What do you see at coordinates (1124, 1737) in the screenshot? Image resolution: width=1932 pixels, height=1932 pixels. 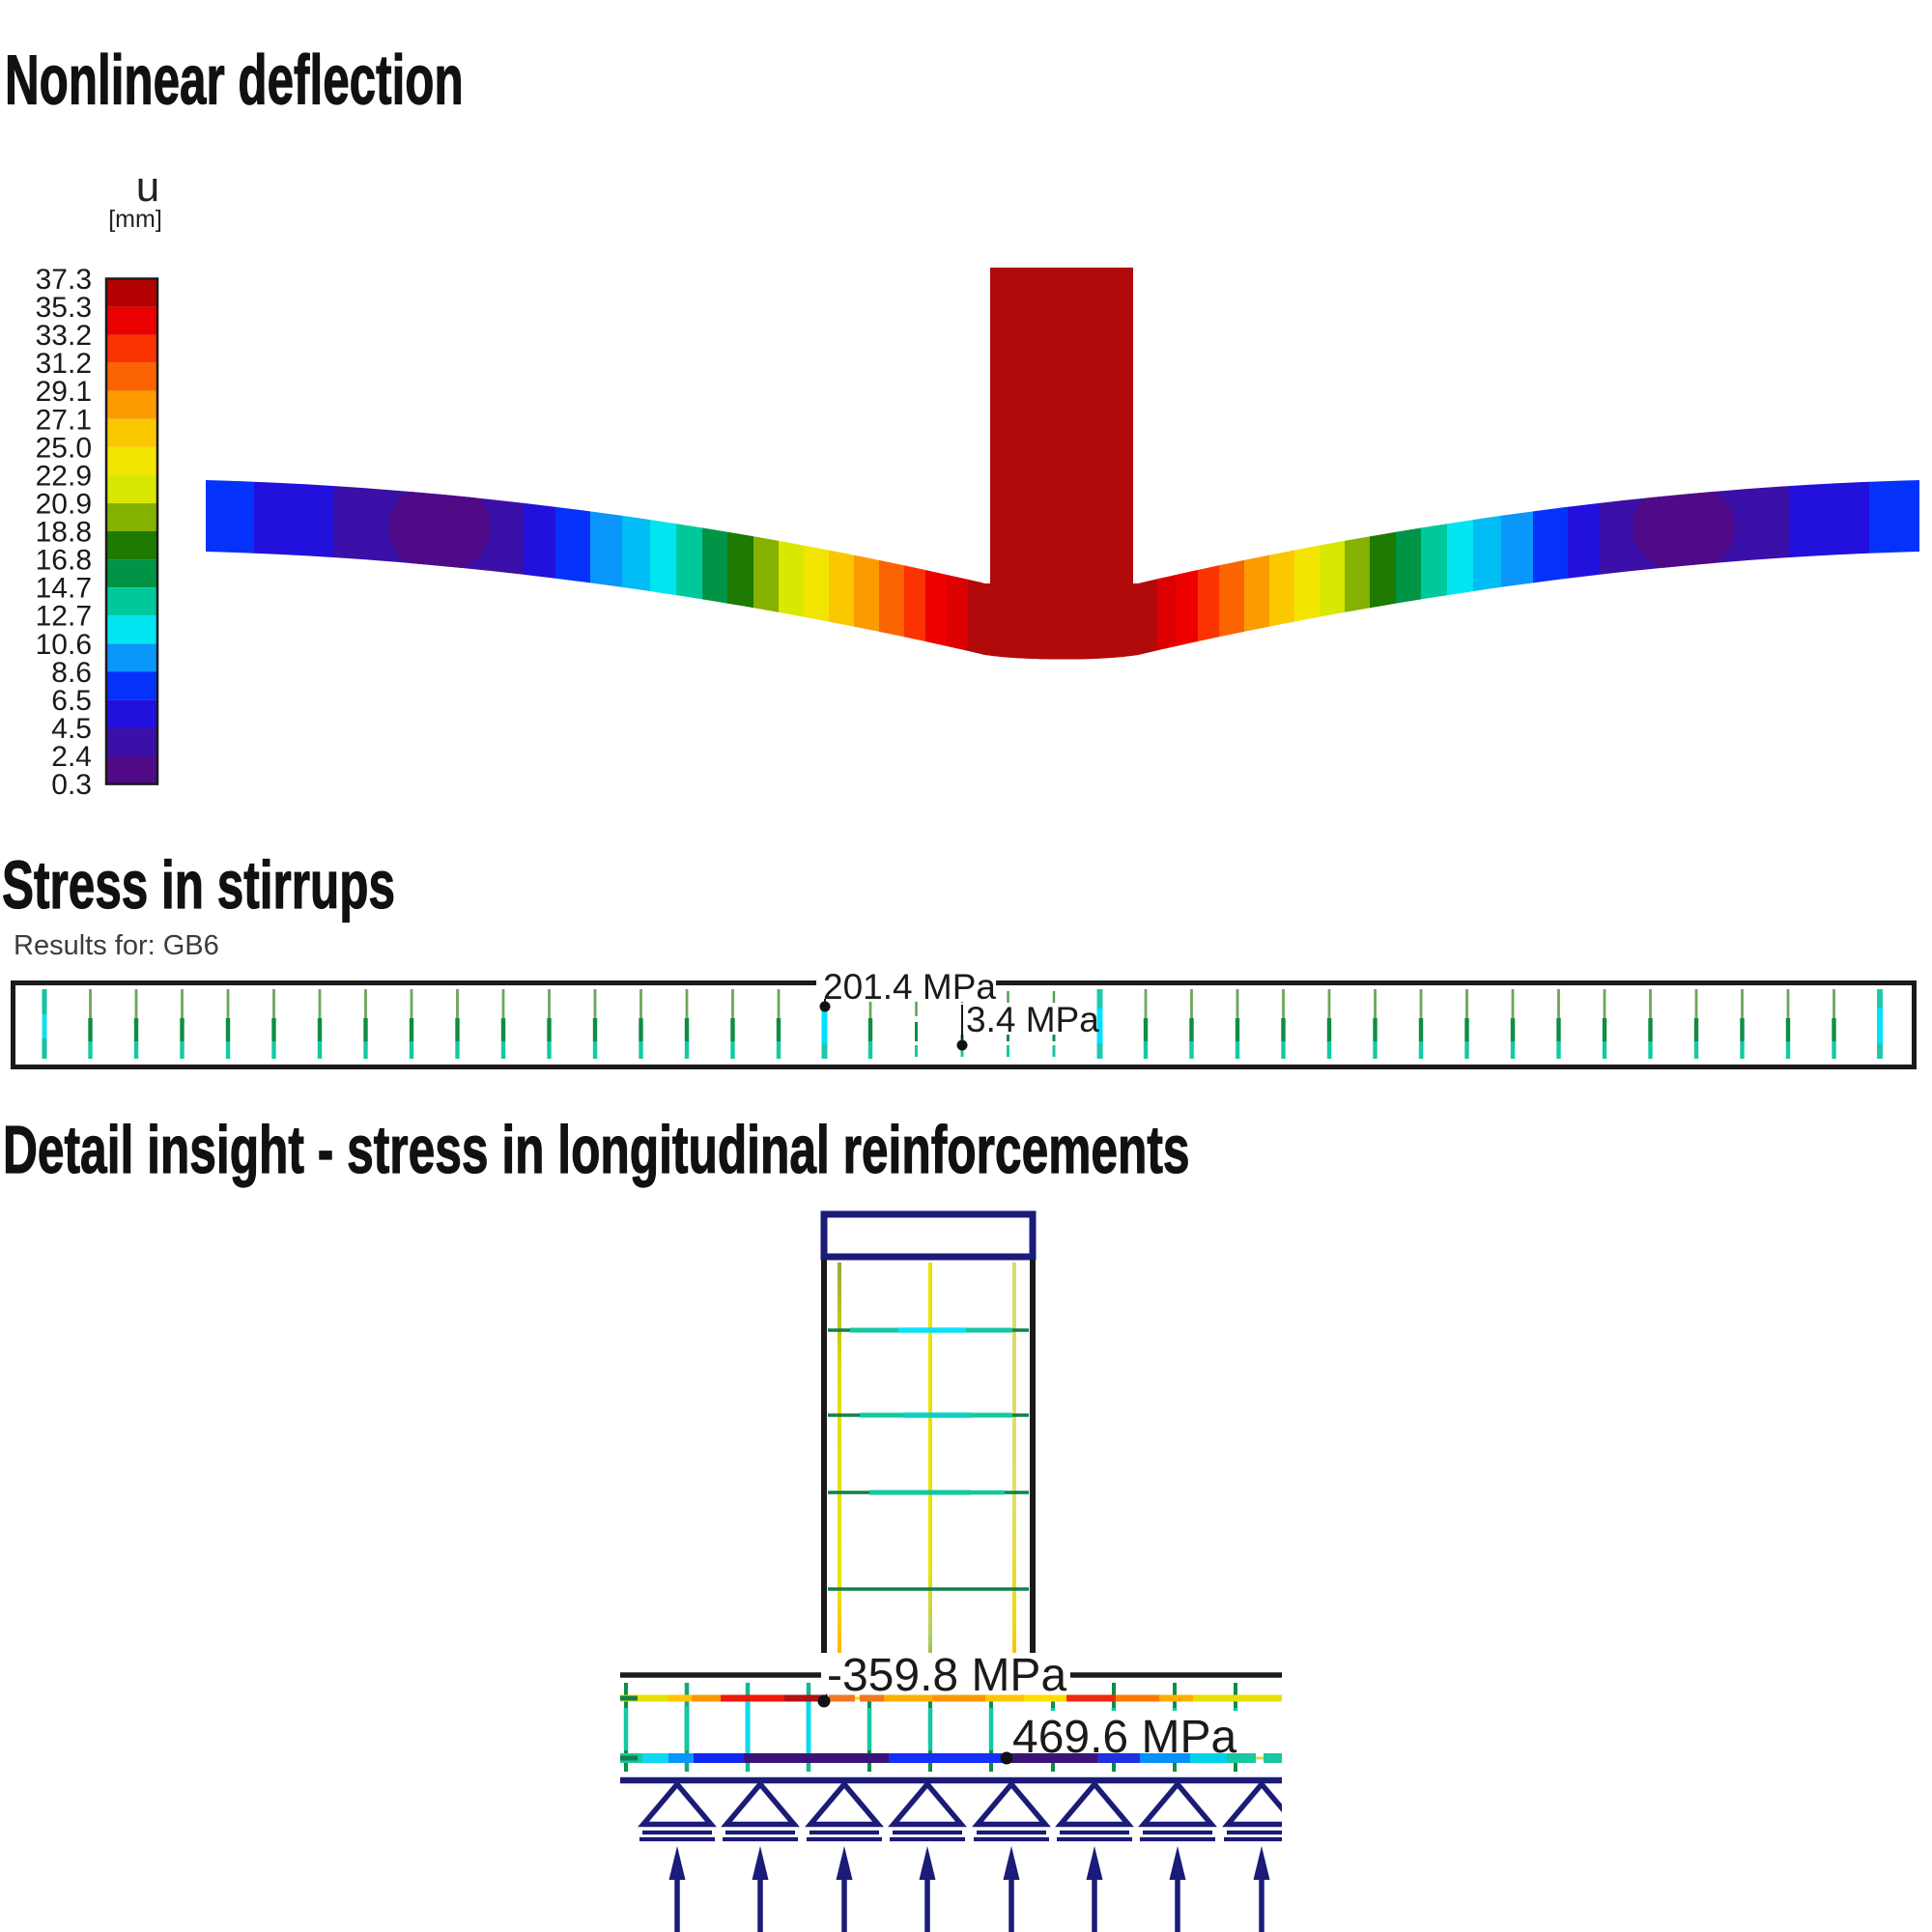 I see `svg-text: 469.6 MPa` at bounding box center [1124, 1737].